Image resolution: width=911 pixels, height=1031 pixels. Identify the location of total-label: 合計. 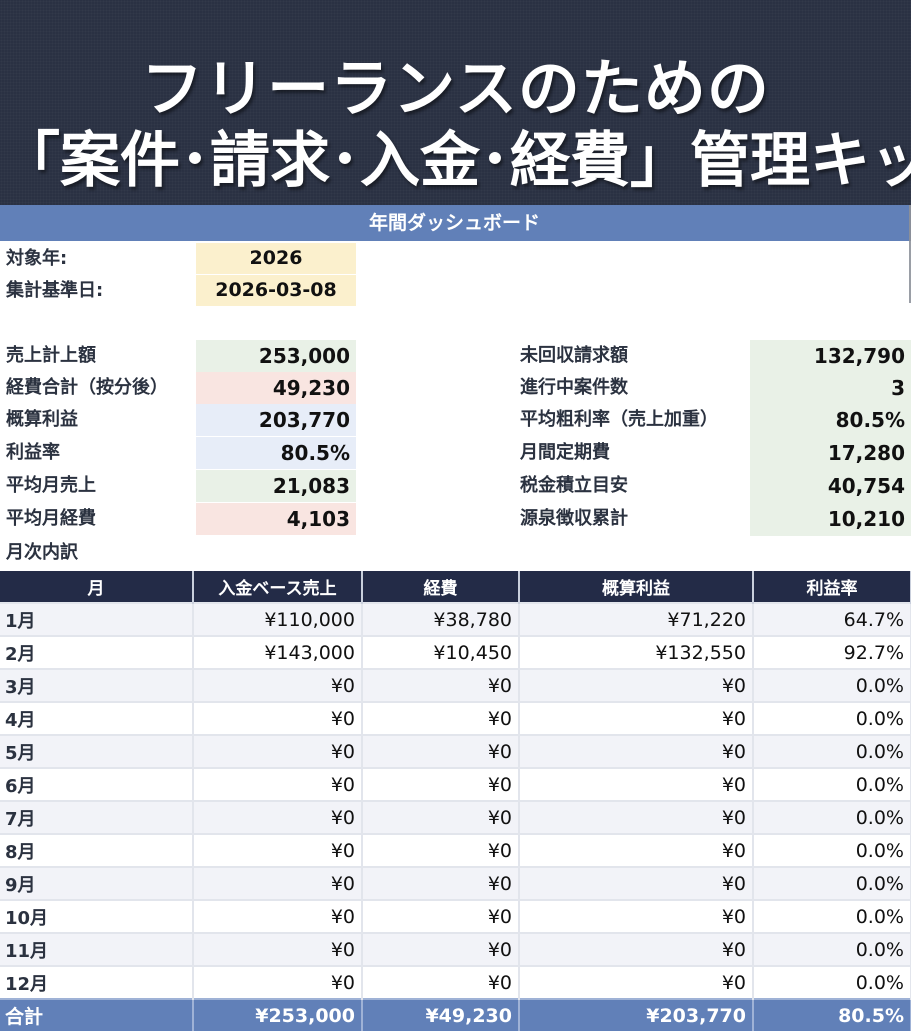
(97, 1014).